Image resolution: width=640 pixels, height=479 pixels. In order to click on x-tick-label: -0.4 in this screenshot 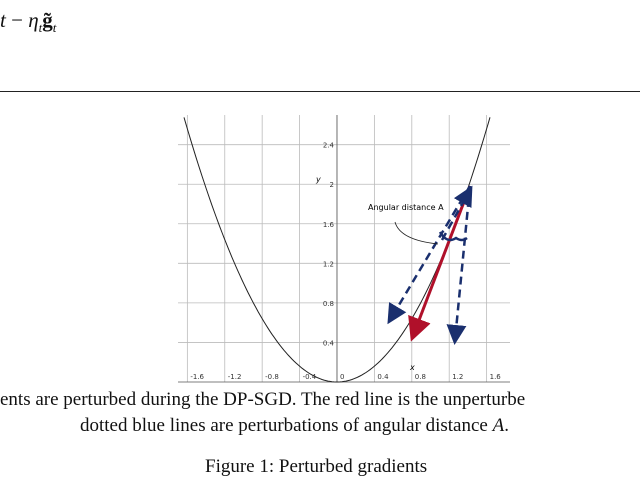, I will do `click(310, 377)`.